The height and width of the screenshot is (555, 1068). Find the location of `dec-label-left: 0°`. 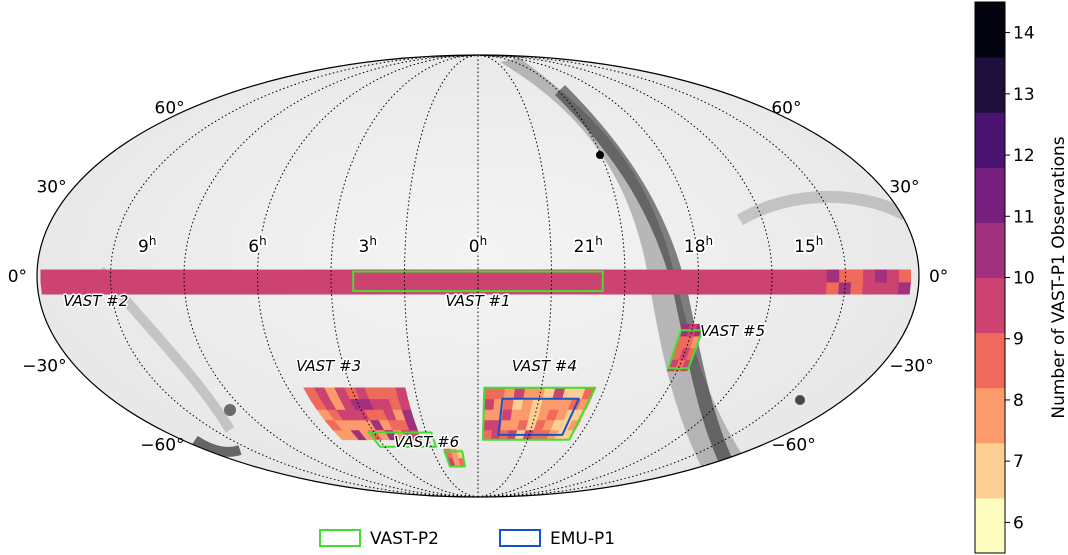

dec-label-left: 0° is located at coordinates (17, 277).